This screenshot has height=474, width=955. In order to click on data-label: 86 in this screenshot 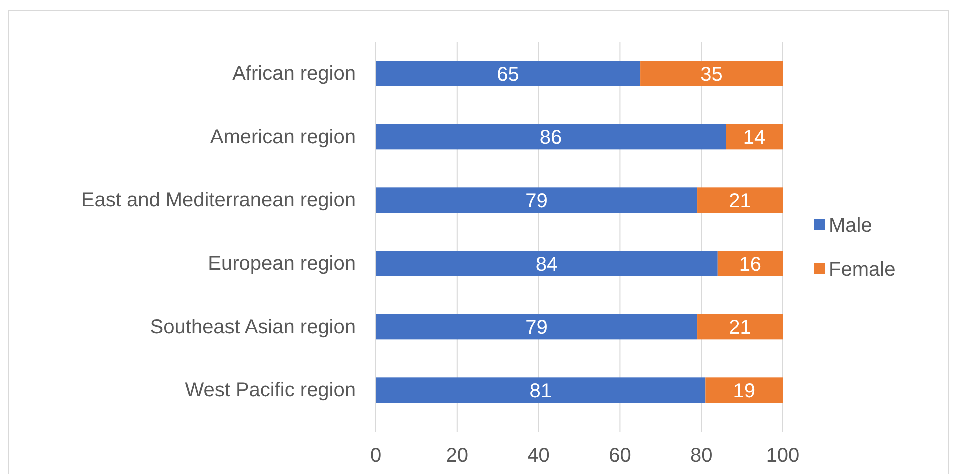, I will do `click(551, 138)`.